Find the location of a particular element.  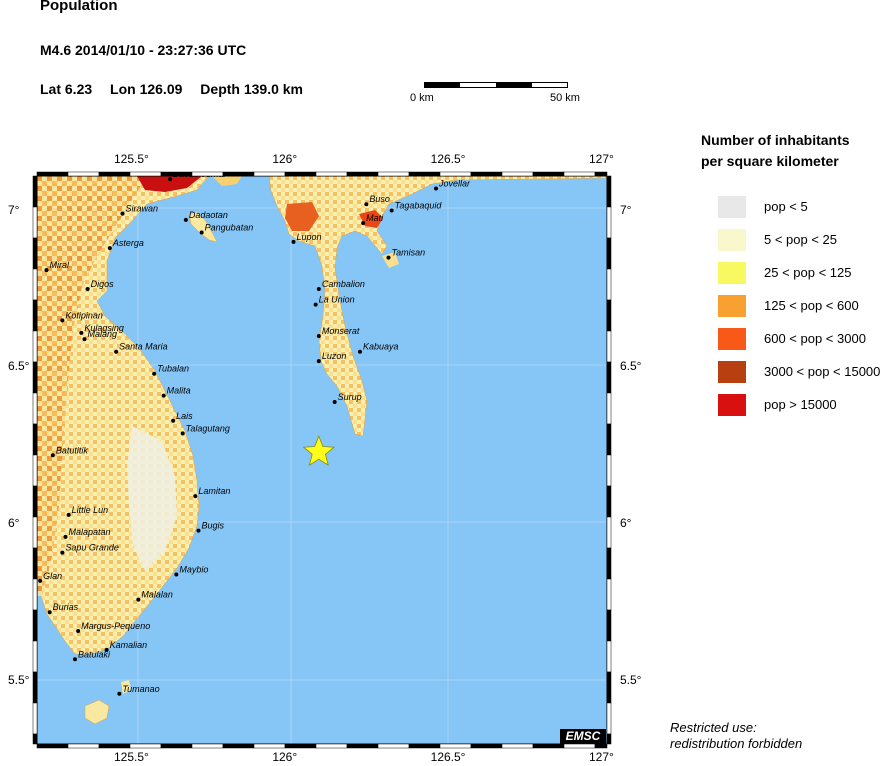

lat-tick-label-left: 6.5° is located at coordinates (19, 366).